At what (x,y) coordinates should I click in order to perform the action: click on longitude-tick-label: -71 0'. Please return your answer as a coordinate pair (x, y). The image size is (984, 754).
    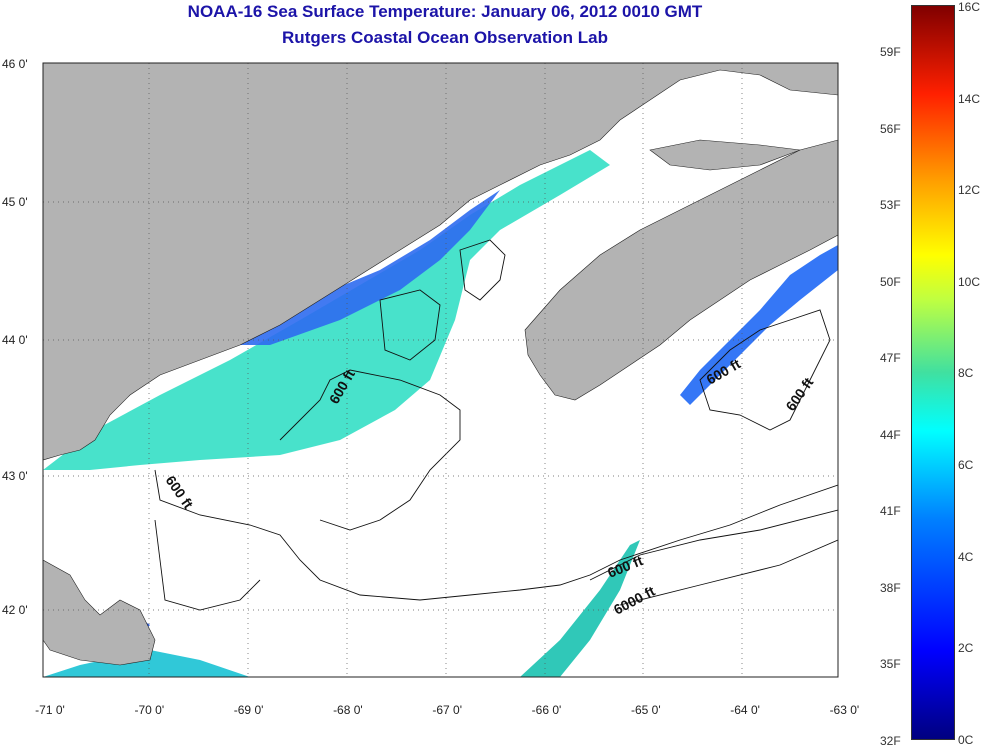
    Looking at the image, I should click on (50, 710).